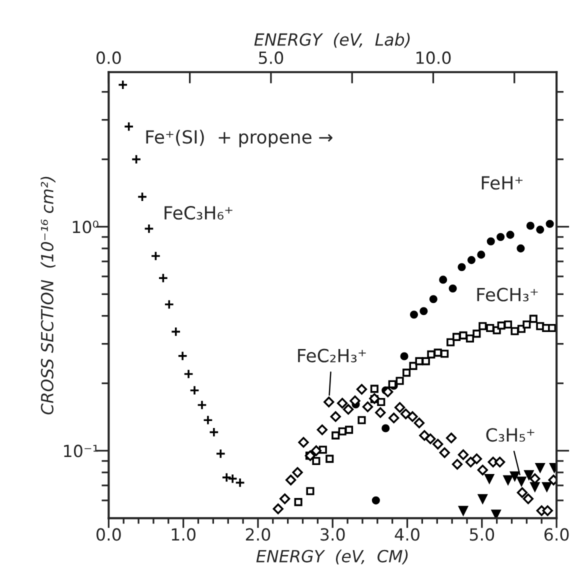 The height and width of the screenshot is (577, 572). What do you see at coordinates (502, 183) in the screenshot?
I see `series-label: FeH⁺` at bounding box center [502, 183].